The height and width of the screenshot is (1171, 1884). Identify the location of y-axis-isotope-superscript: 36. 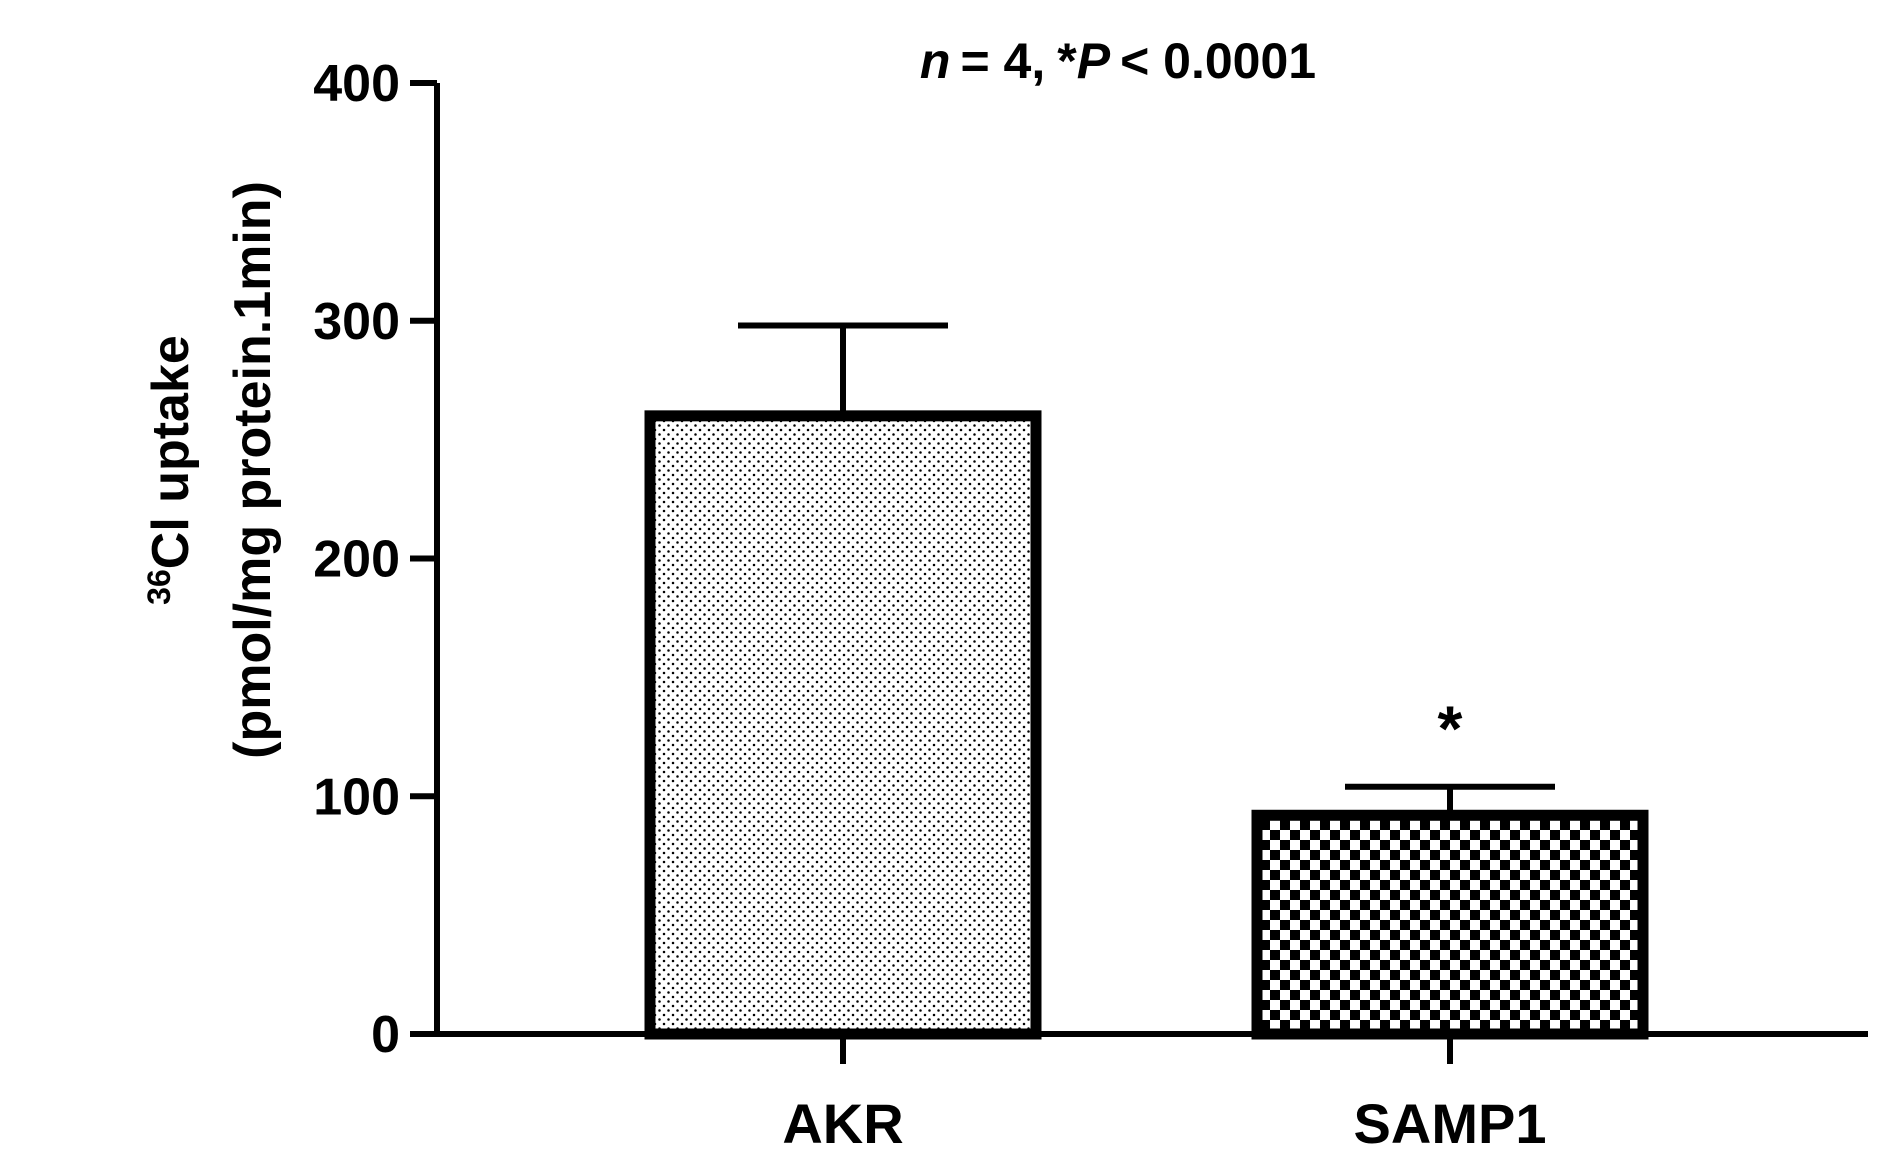
(159, 587).